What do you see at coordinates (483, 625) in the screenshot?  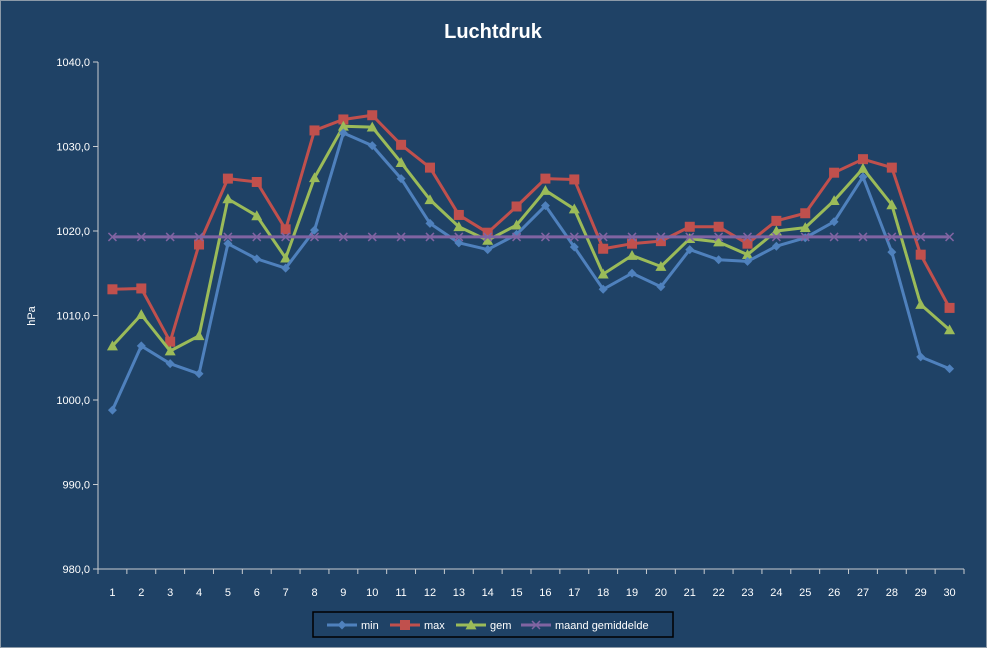 I see `legend-item-gem: gem` at bounding box center [483, 625].